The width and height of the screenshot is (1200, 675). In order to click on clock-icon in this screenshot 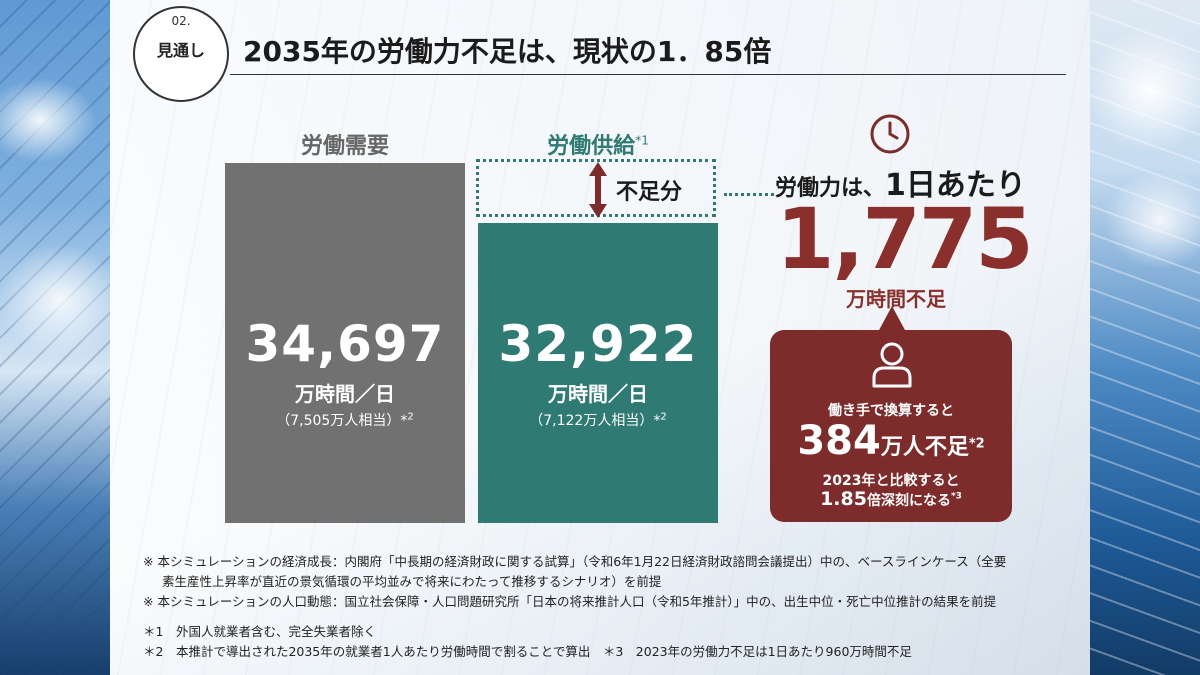, I will do `click(890, 134)`.